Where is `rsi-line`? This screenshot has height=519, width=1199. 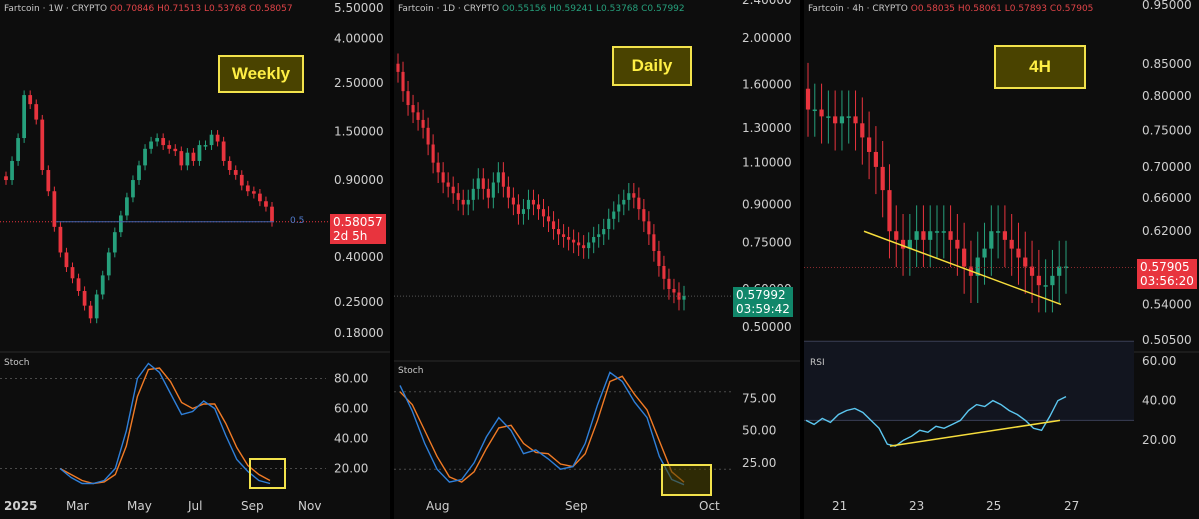 rsi-line is located at coordinates (936, 421).